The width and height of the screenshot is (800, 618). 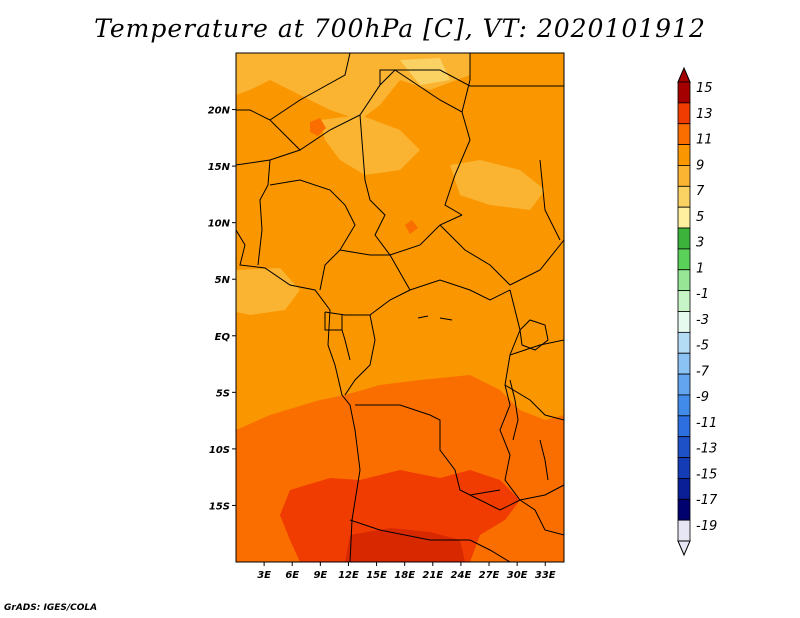 What do you see at coordinates (684, 548) in the screenshot?
I see `colorbar-bottom-arrow` at bounding box center [684, 548].